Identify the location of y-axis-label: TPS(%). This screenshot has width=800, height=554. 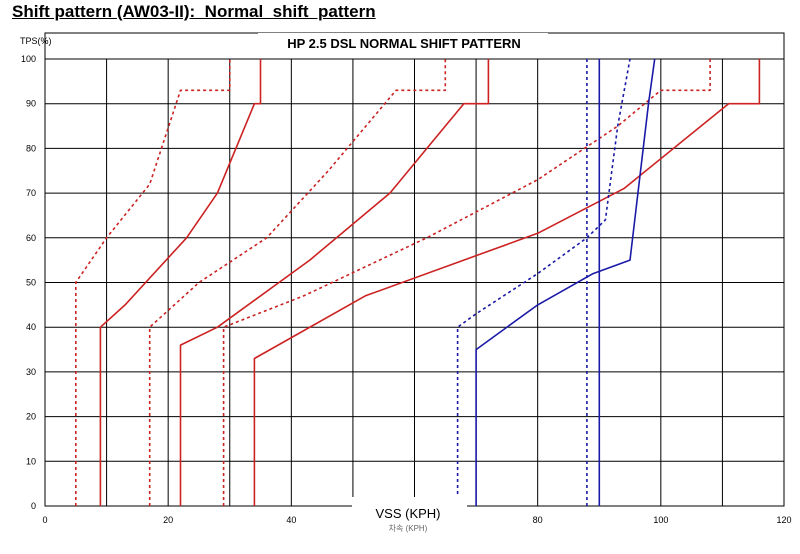
(36, 41).